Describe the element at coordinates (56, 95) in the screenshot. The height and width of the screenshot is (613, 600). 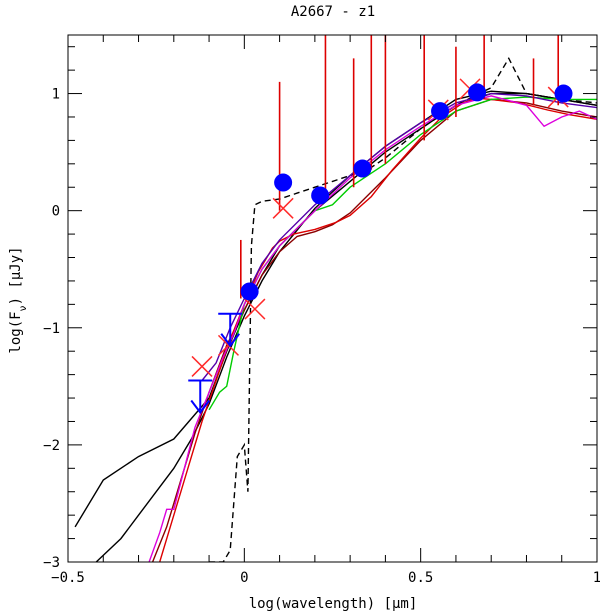
I see `y-tick-label: 1` at that location.